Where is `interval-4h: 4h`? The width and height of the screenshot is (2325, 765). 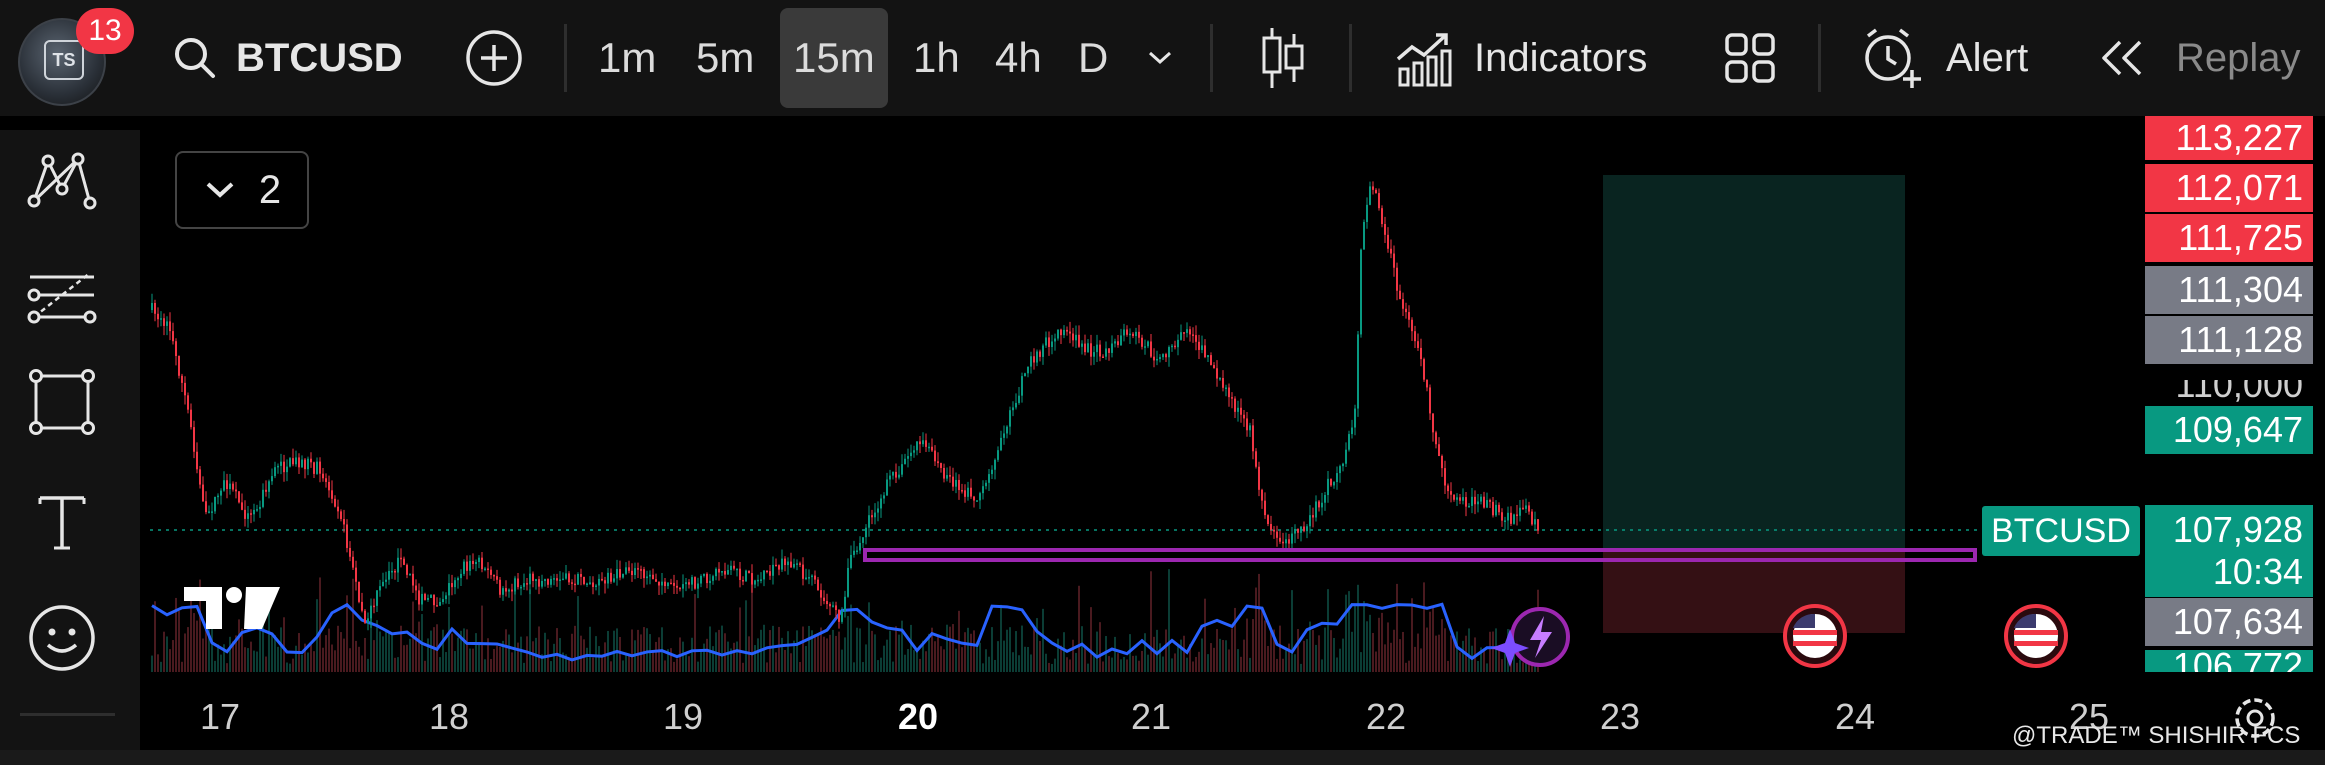
interval-4h: 4h is located at coordinates (1018, 57).